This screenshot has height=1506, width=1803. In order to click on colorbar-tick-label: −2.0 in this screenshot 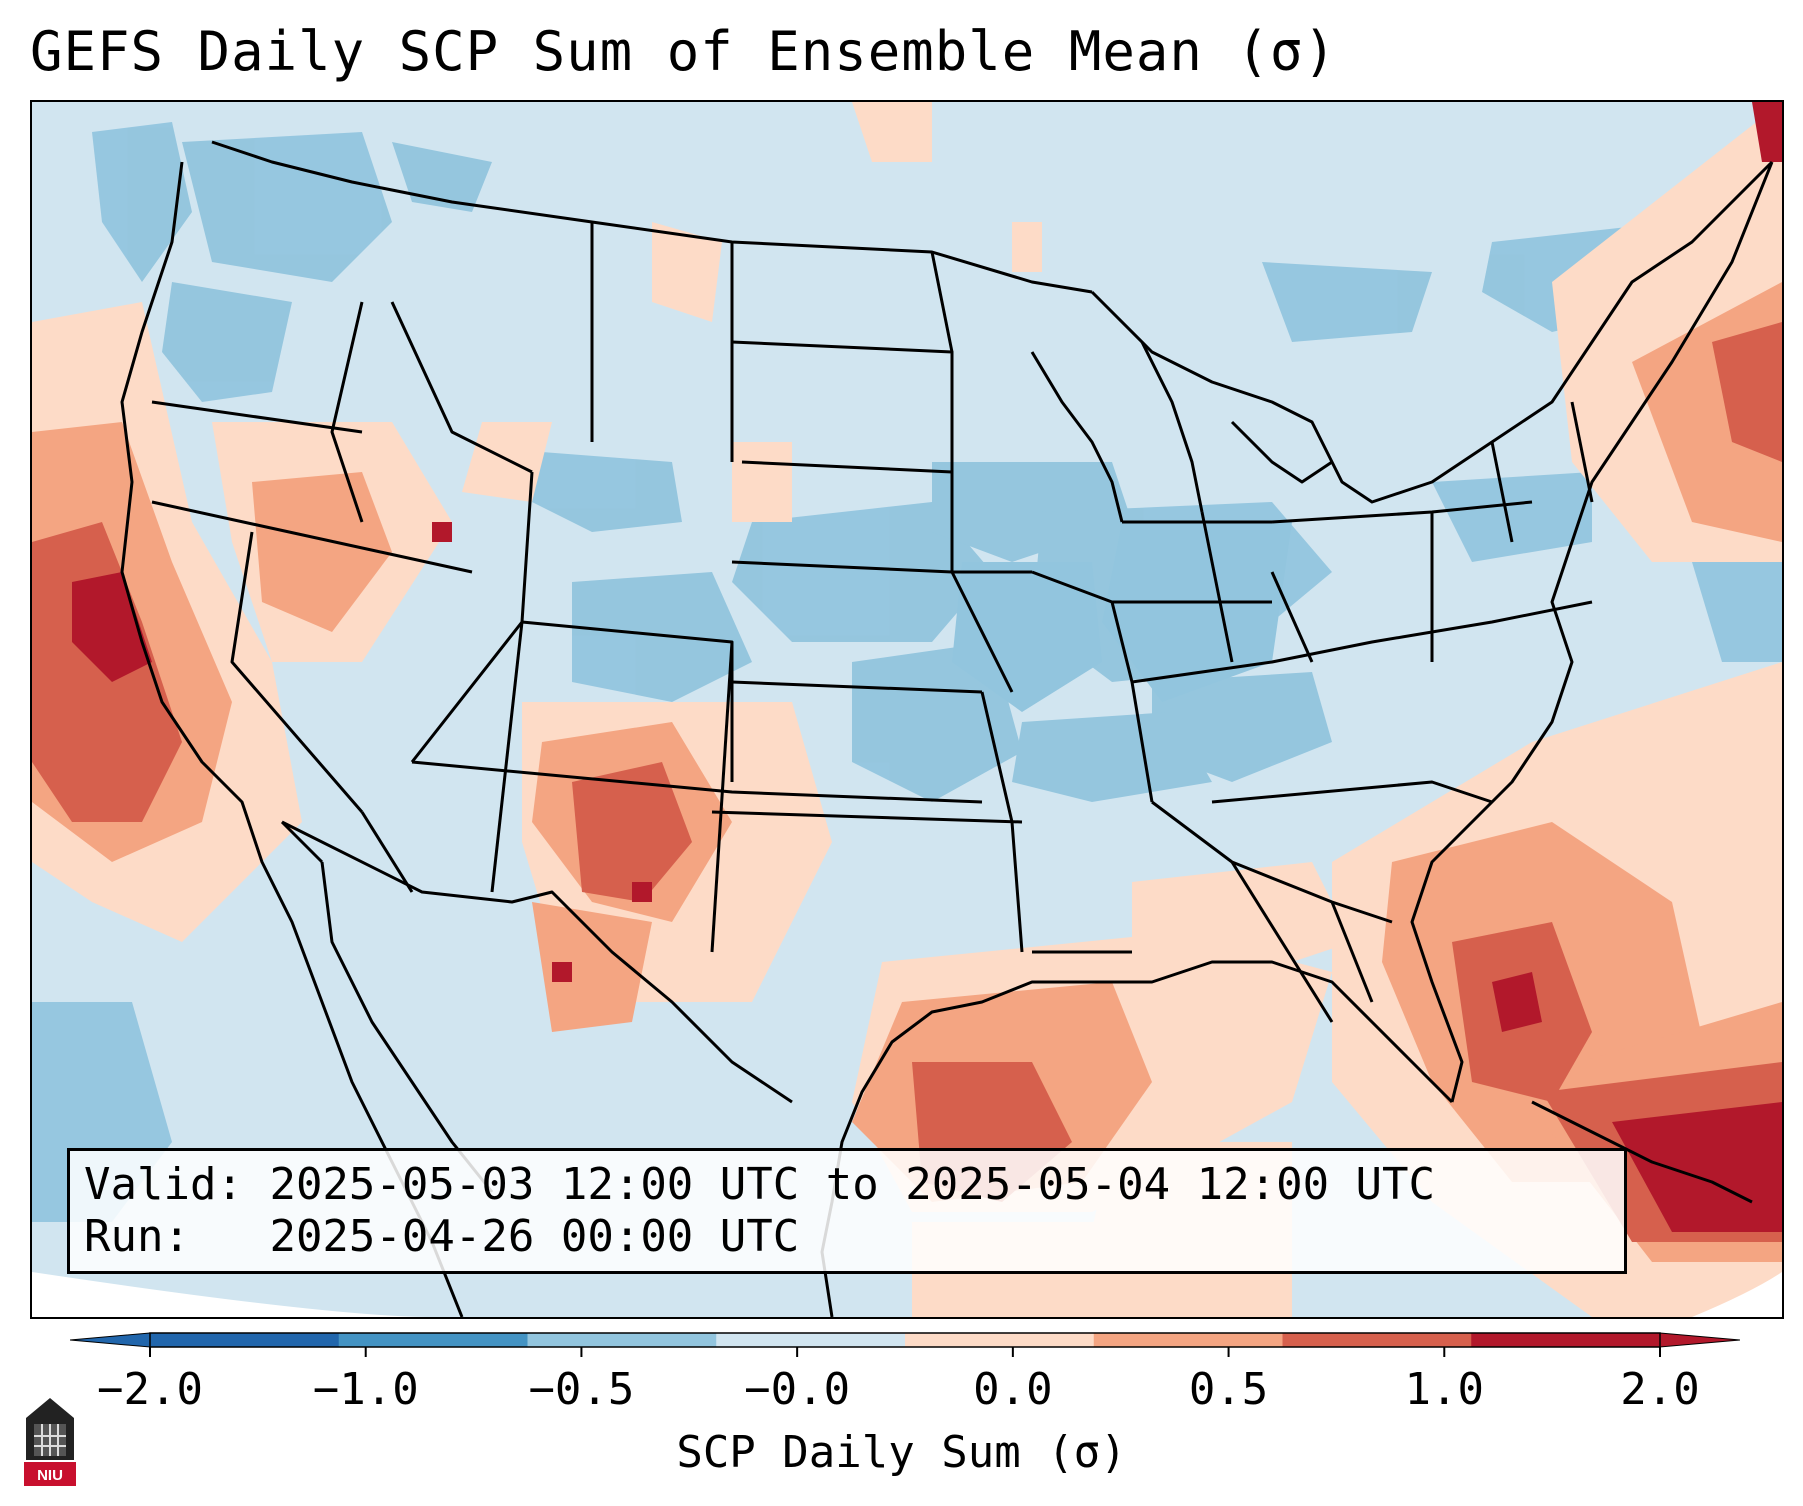, I will do `click(150, 1389)`.